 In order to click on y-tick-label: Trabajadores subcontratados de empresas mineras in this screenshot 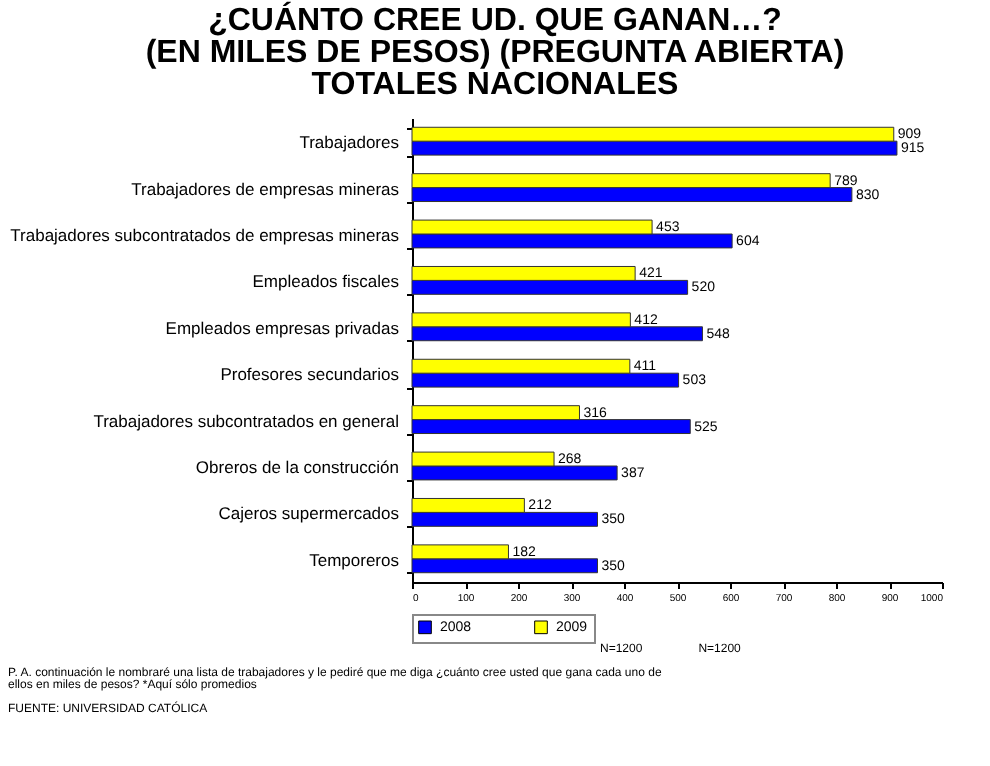, I will do `click(204, 235)`.